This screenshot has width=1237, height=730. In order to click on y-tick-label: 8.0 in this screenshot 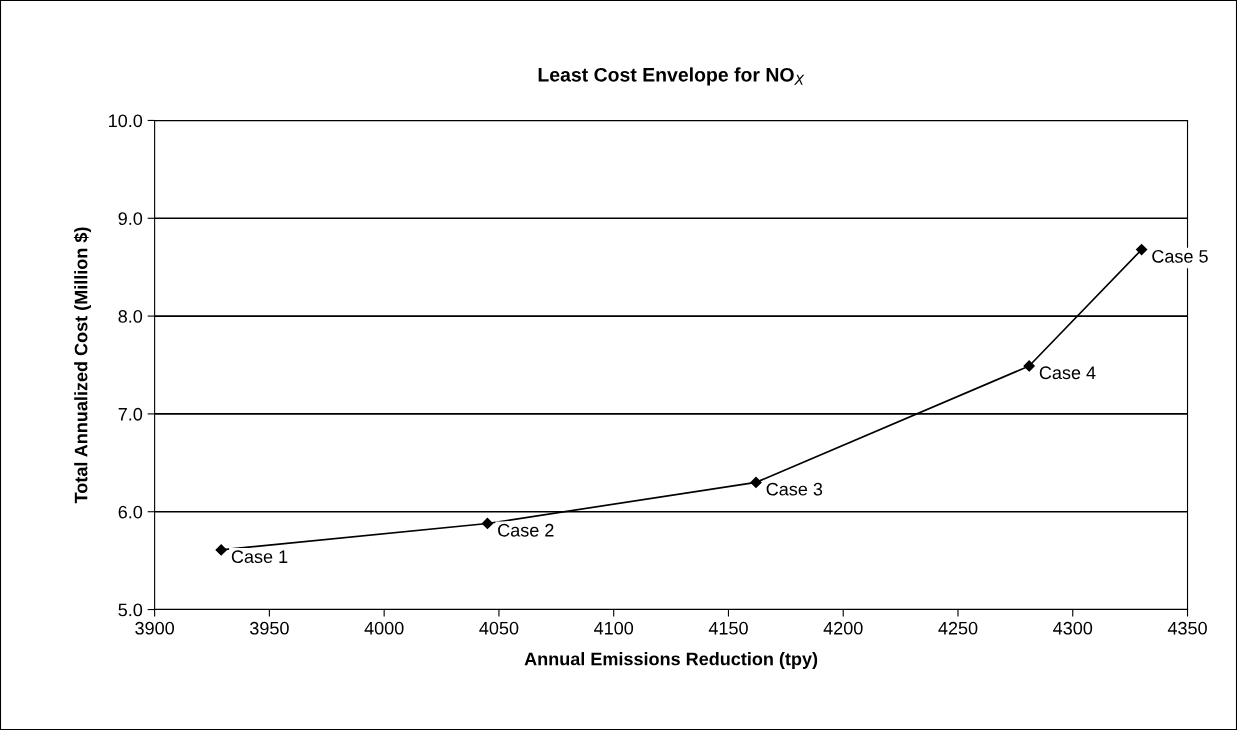, I will do `click(130, 316)`.